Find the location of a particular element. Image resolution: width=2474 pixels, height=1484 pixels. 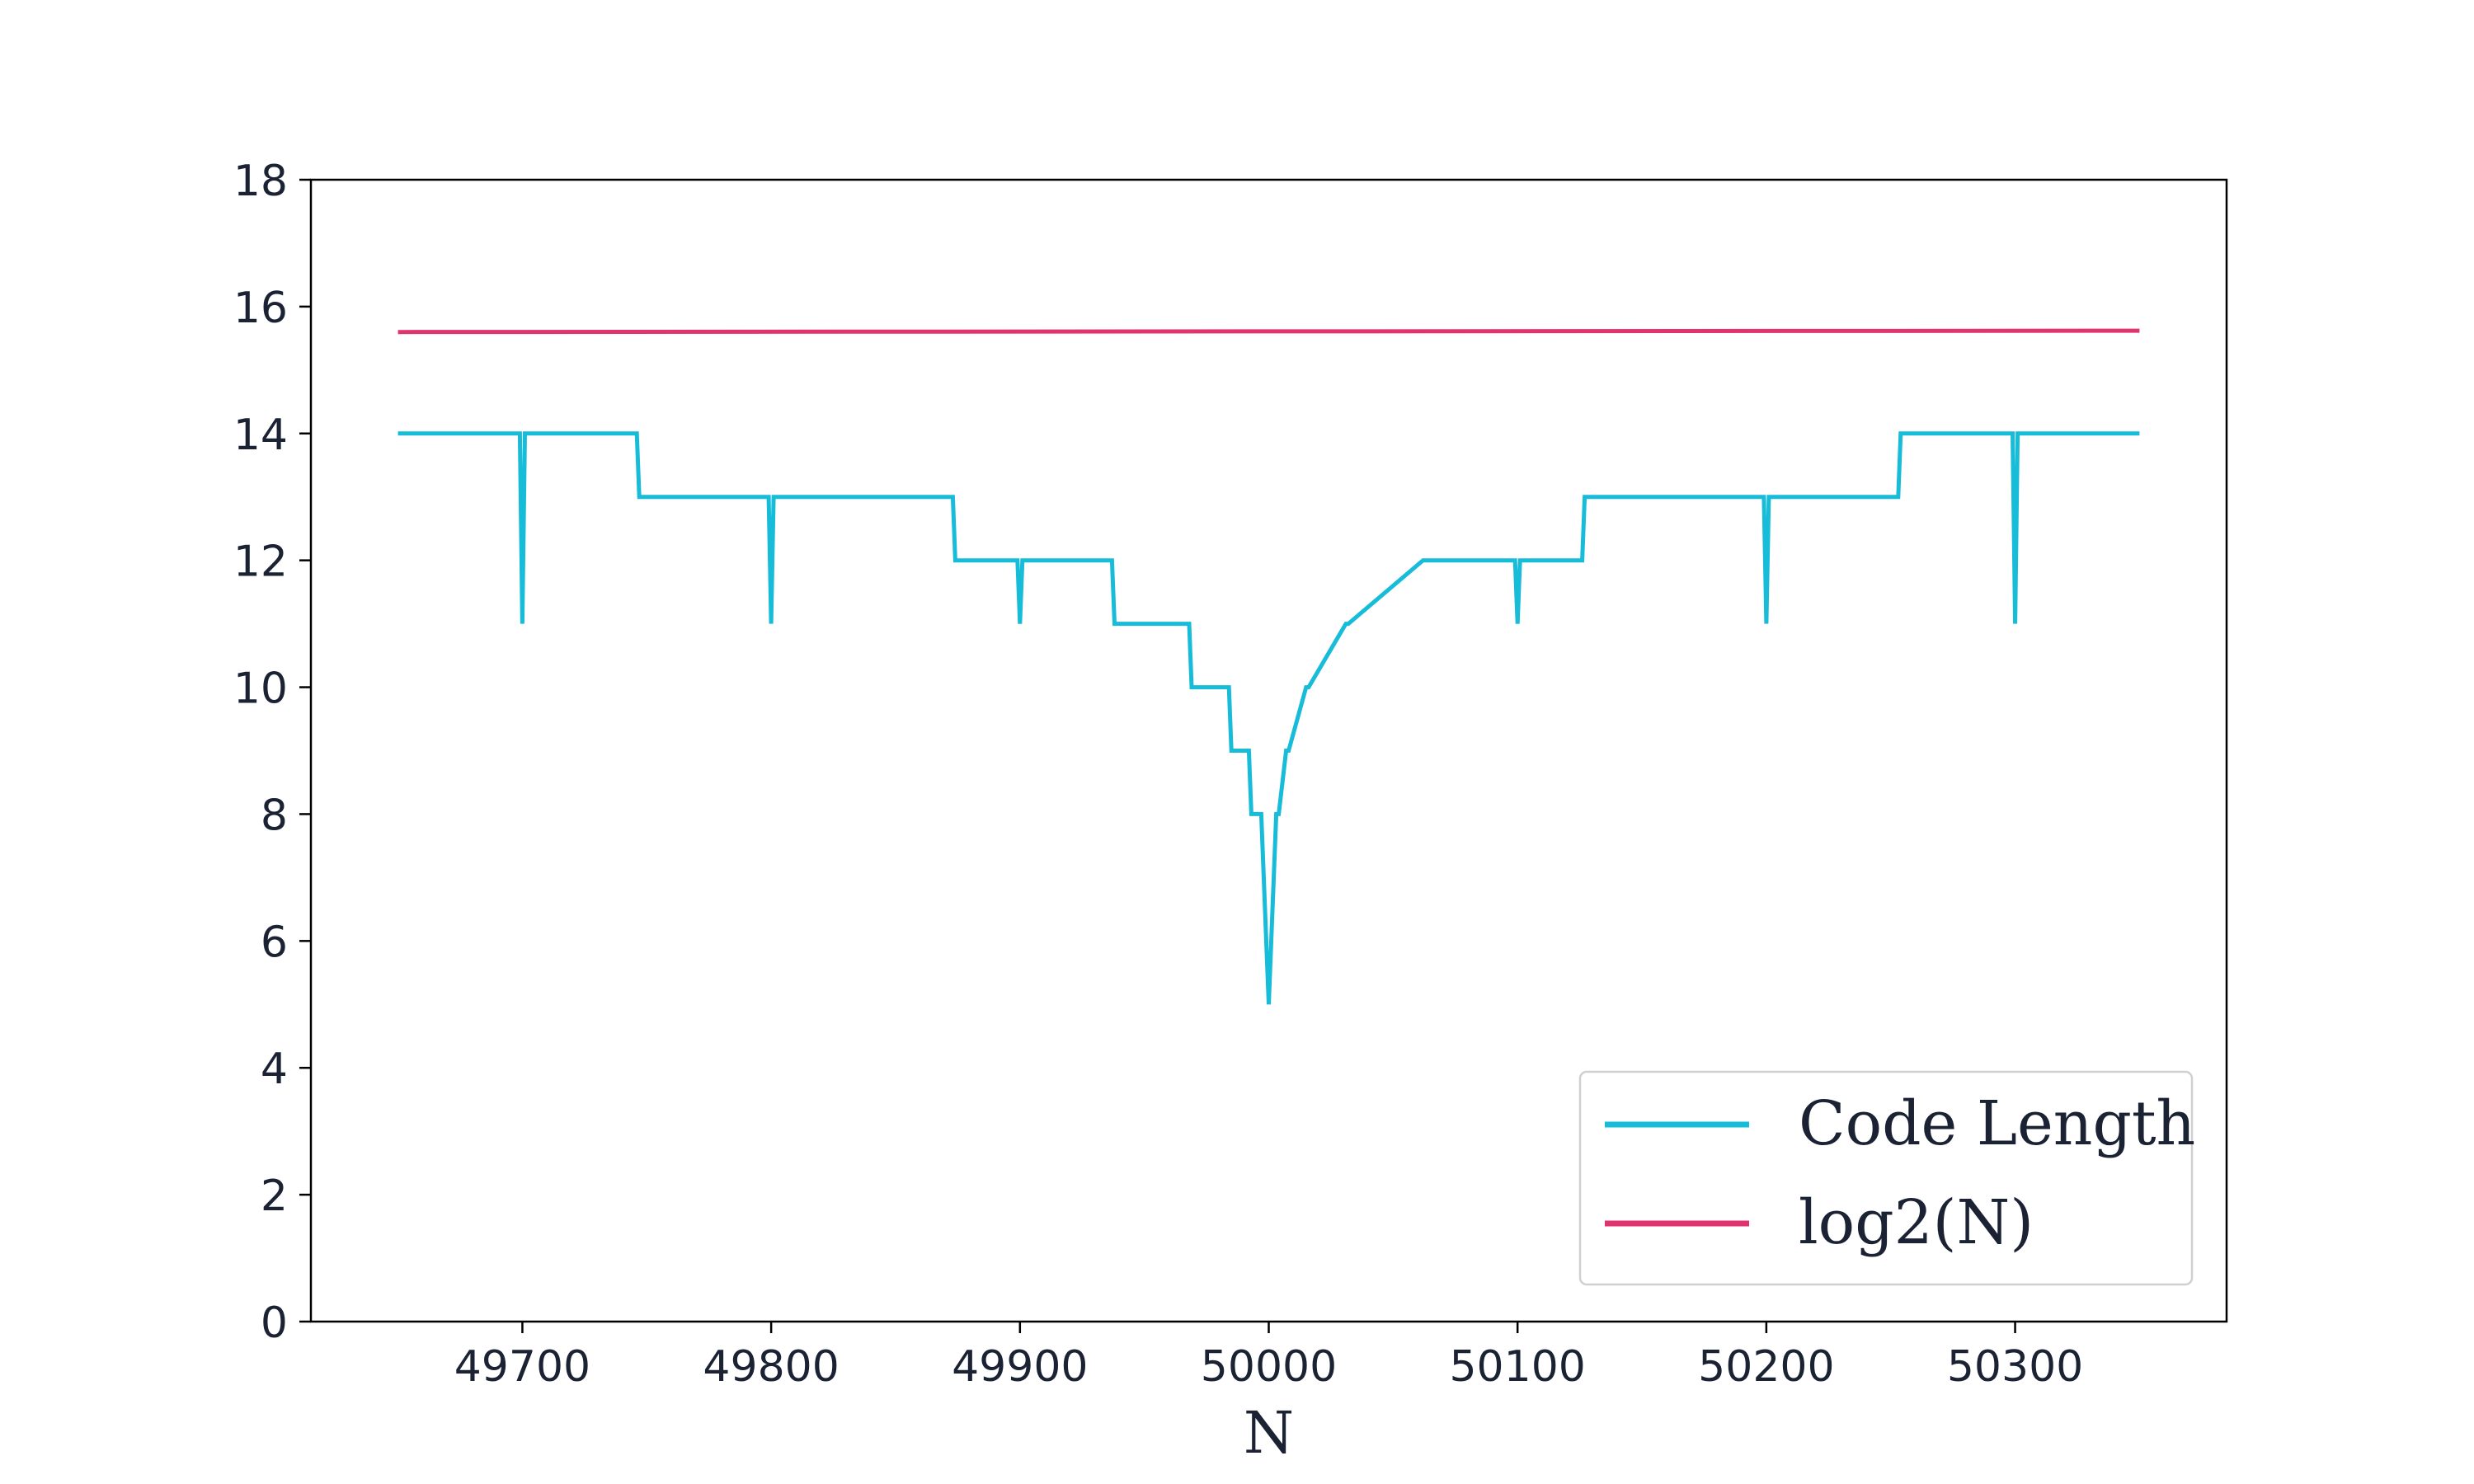

y-tick-label: 8 is located at coordinates (274, 815).